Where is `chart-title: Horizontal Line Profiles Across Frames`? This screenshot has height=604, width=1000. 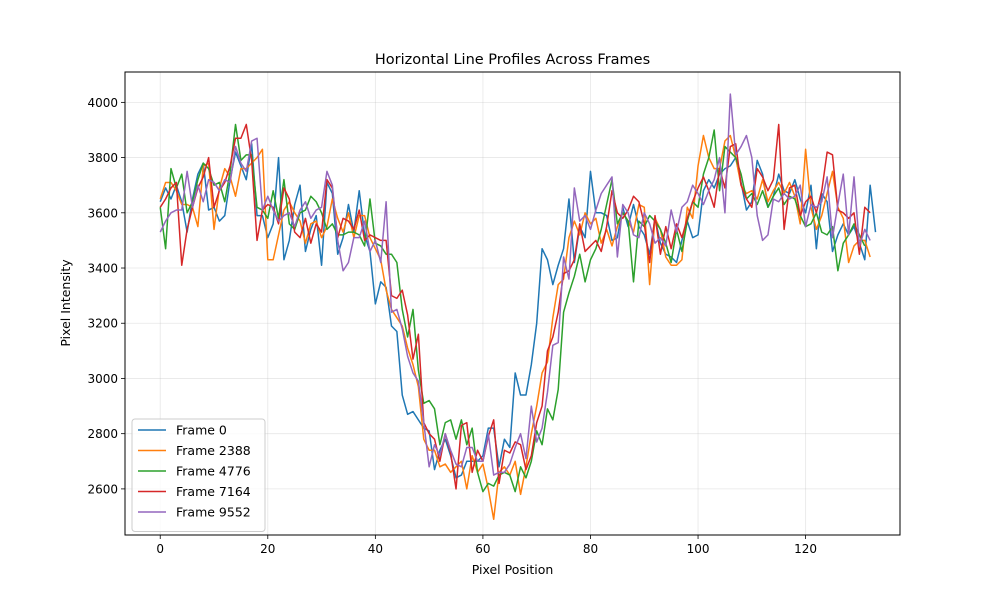
chart-title: Horizontal Line Profiles Across Frames is located at coordinates (512, 60).